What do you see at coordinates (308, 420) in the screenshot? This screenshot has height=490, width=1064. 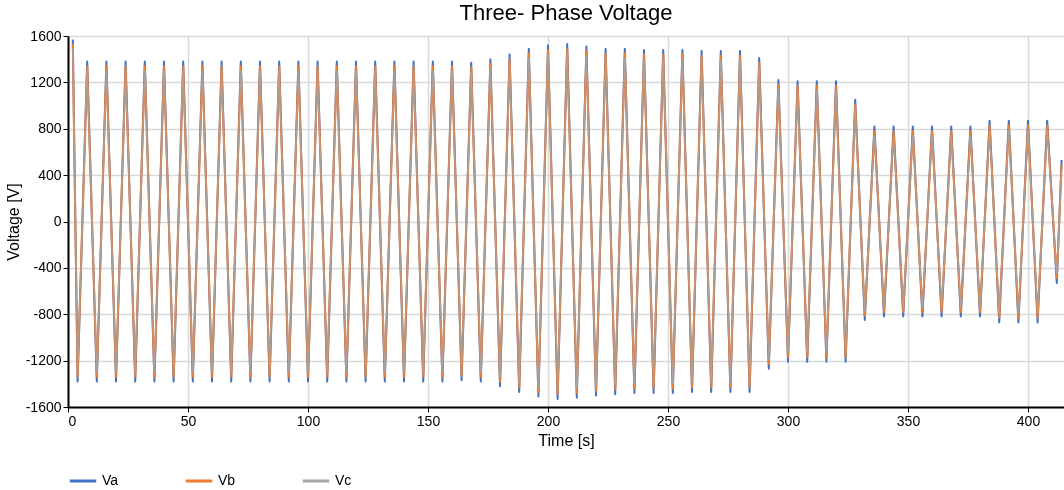 I see `x-tick-label: 100` at bounding box center [308, 420].